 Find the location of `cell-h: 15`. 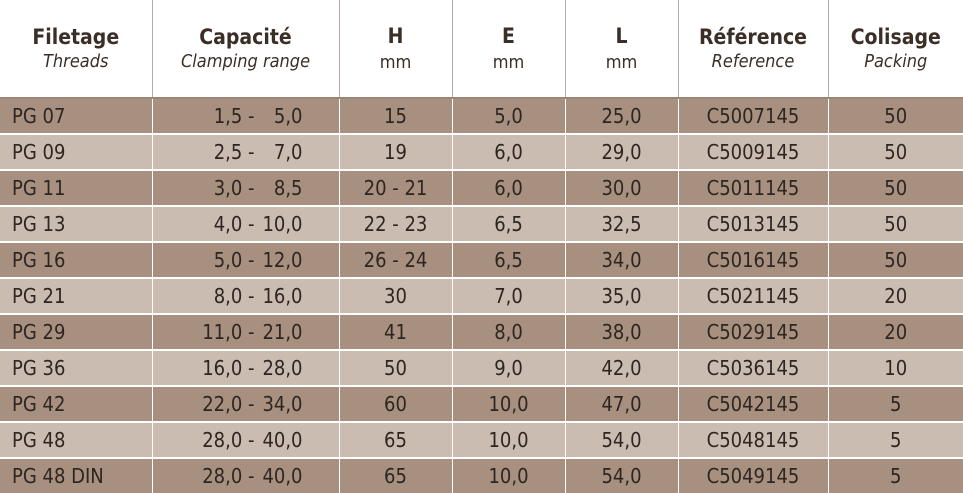

cell-h: 15 is located at coordinates (395, 116).